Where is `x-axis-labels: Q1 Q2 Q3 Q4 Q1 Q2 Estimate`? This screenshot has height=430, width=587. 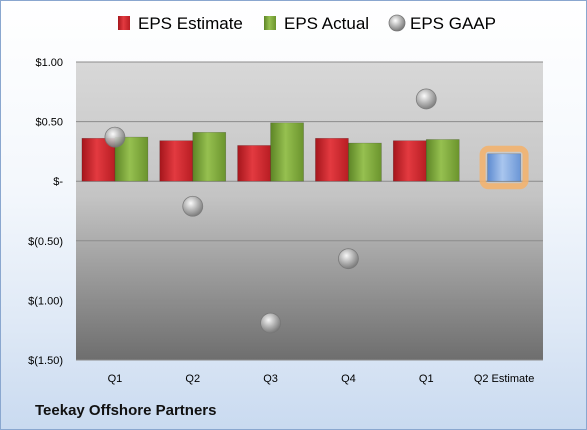 x-axis-labels: Q1 Q2 Q3 Q4 Q1 Q2 Estimate is located at coordinates (321, 379).